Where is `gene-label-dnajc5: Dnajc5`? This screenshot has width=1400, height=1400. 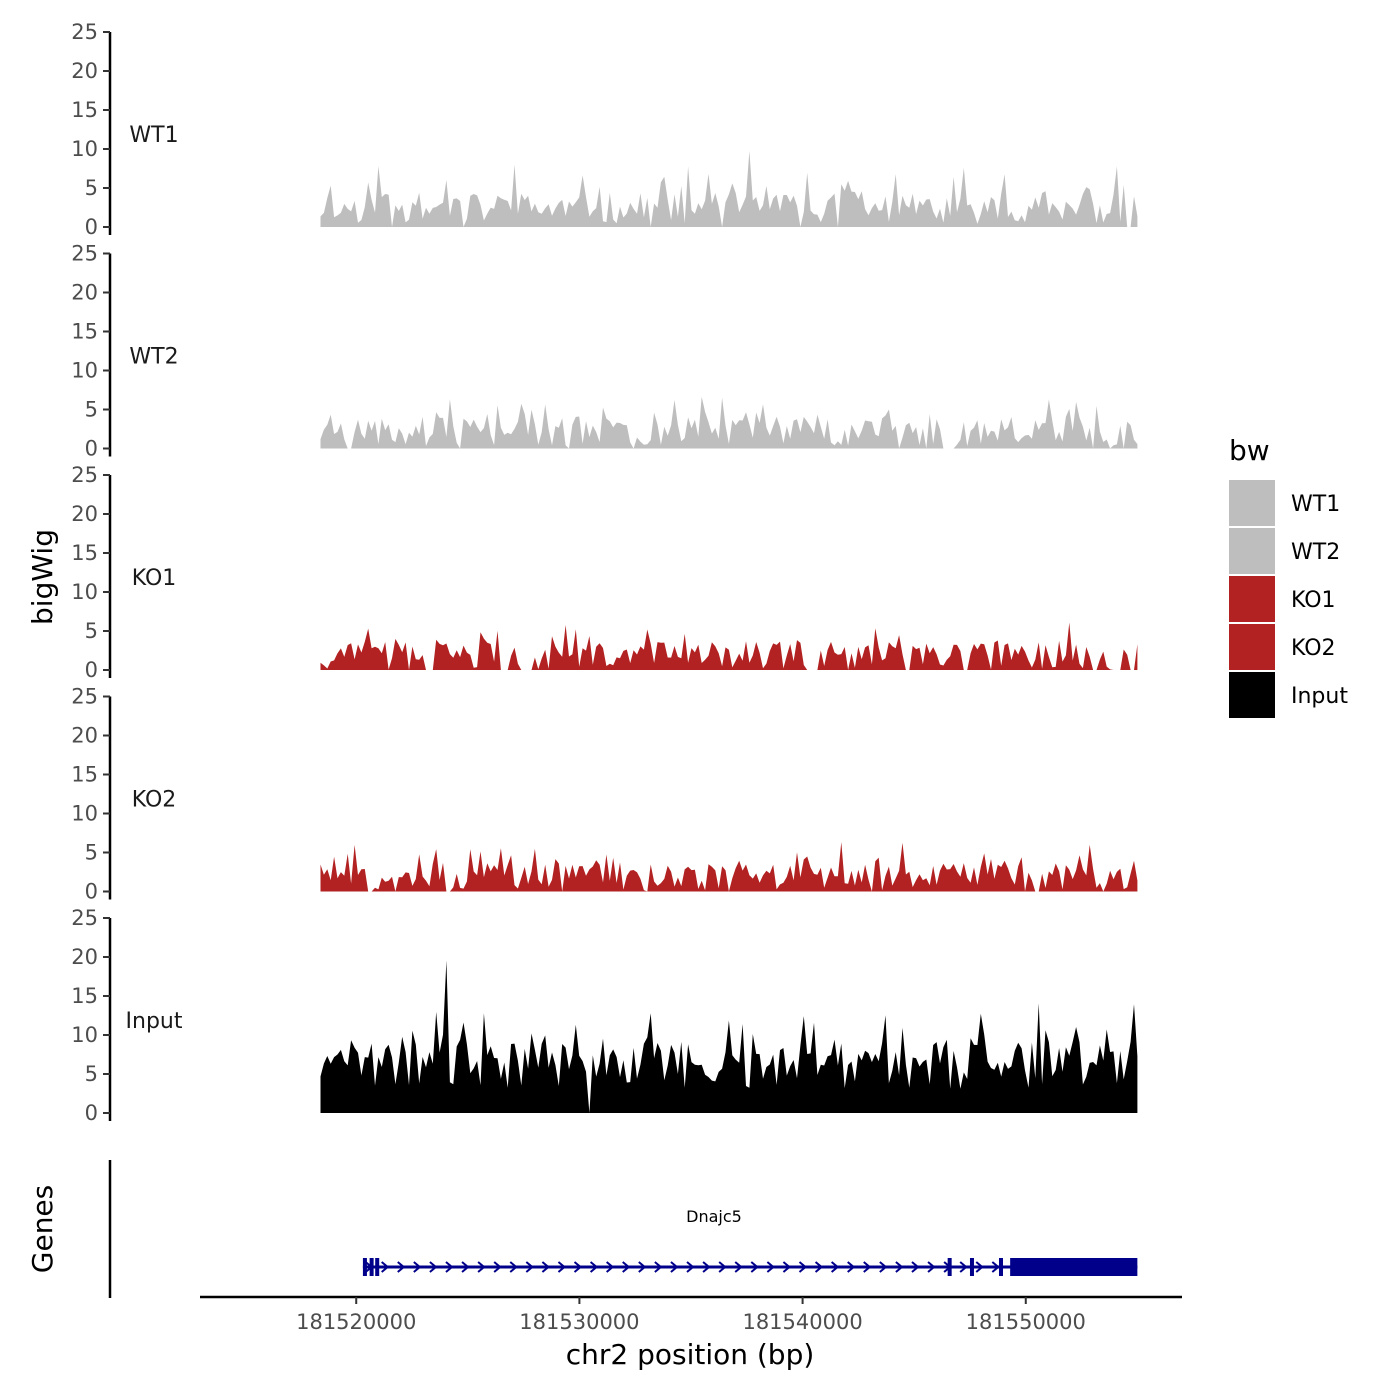
gene-label-dnajc5: Dnajc5 is located at coordinates (714, 1216).